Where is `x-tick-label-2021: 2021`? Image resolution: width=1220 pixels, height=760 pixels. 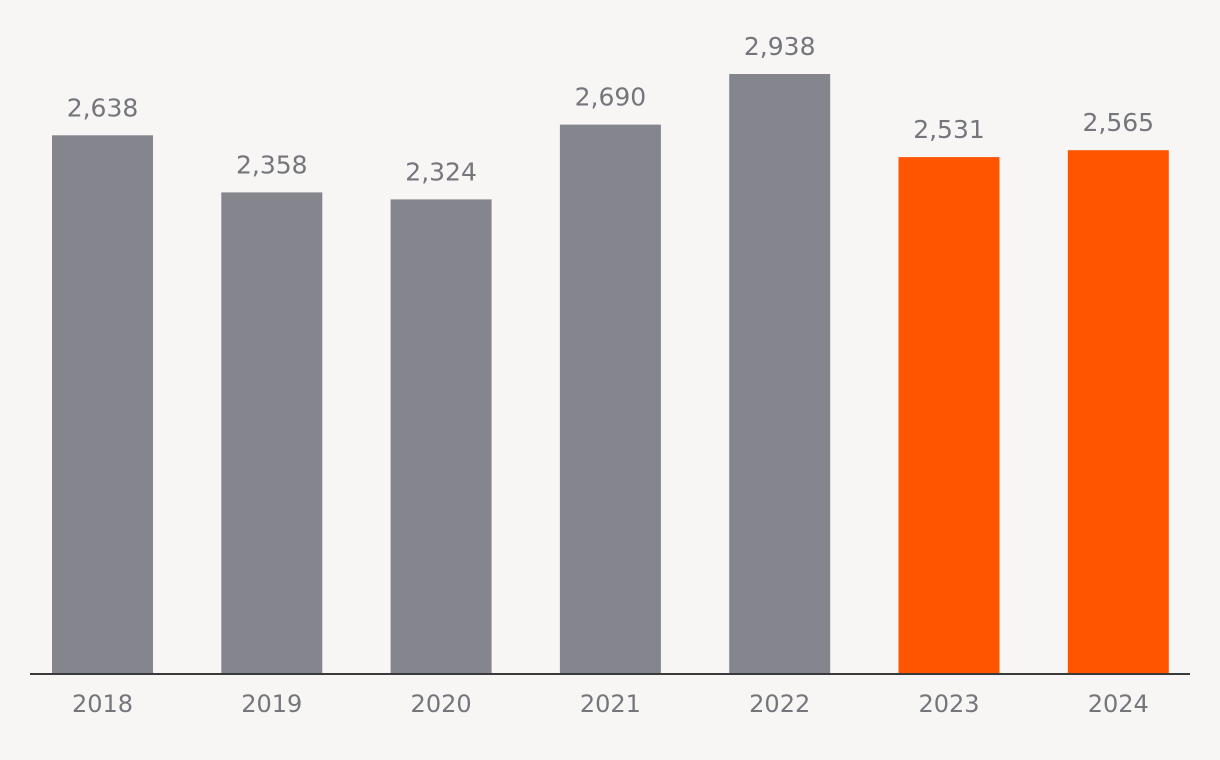 x-tick-label-2021: 2021 is located at coordinates (610, 704).